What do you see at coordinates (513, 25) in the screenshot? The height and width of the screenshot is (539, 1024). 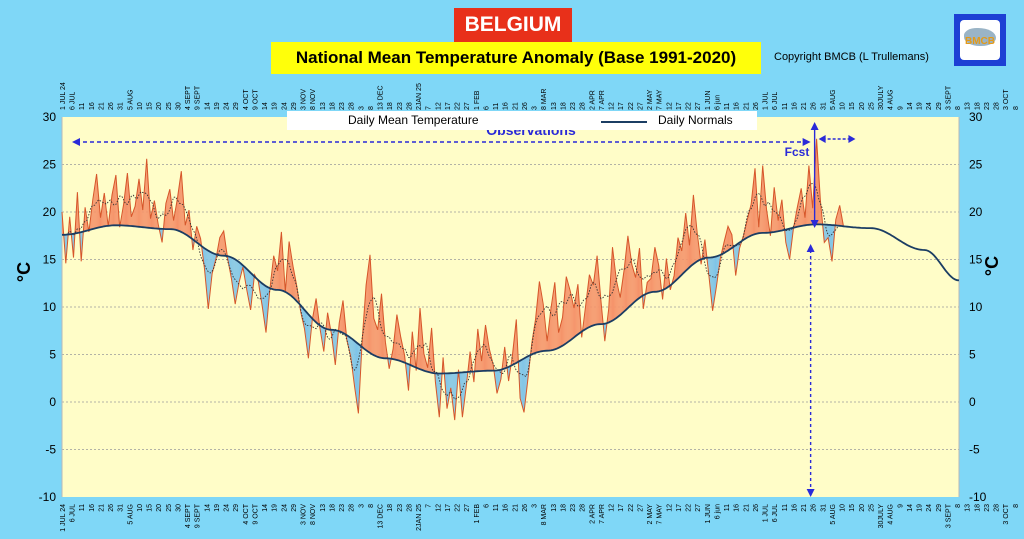 I see `country-badge: BELGIUM` at bounding box center [513, 25].